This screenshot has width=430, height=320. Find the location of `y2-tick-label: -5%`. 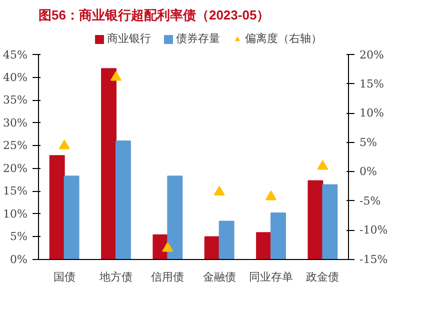

y2-tick-label: -5% is located at coordinates (370, 201).